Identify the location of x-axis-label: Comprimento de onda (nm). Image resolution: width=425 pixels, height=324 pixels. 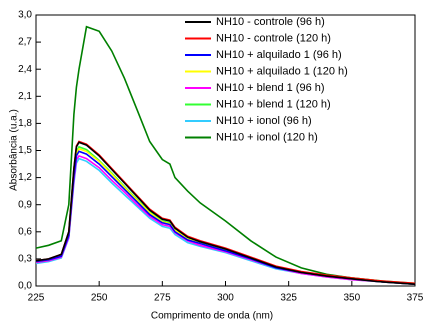
(212, 316).